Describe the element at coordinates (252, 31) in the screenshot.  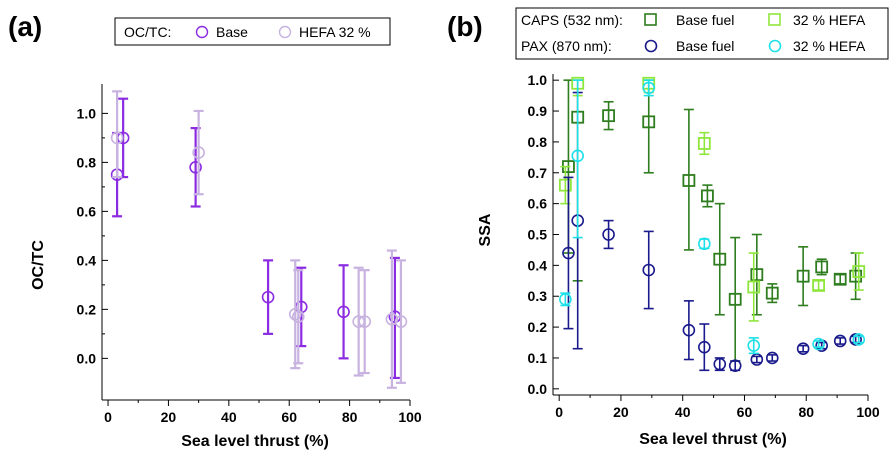
I see `panel-a-legend: OC/TC: Base HEFA 32 %` at that location.